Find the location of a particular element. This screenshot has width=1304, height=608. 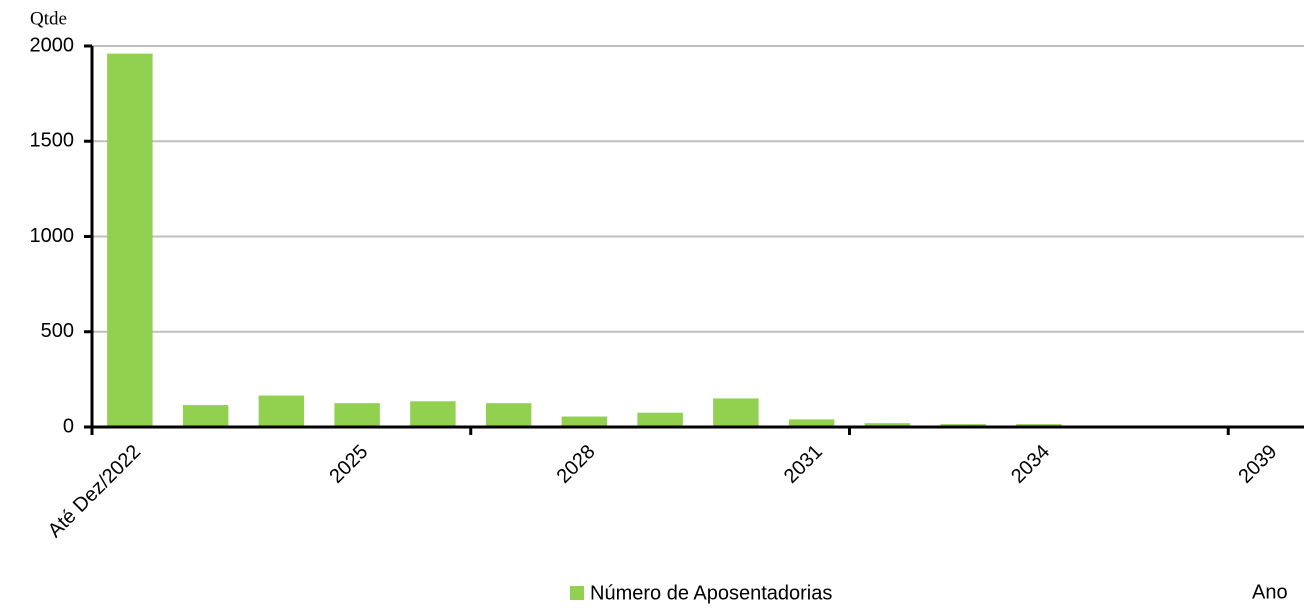

y-axis-title: Qtde is located at coordinates (48, 18).